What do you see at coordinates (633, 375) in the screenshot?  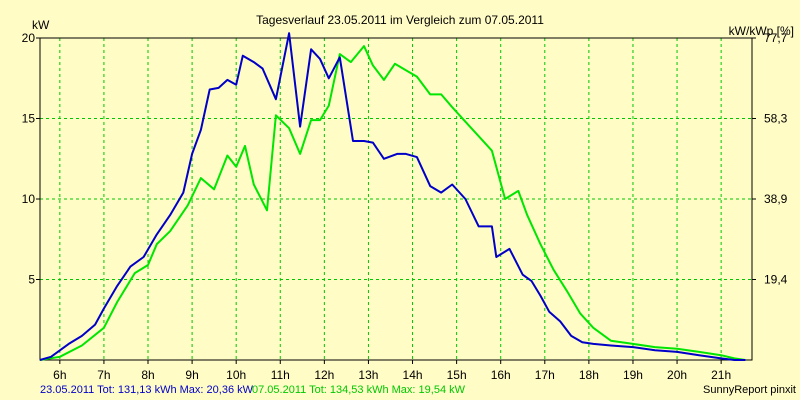 I see `x-tick-label: 19h` at bounding box center [633, 375].